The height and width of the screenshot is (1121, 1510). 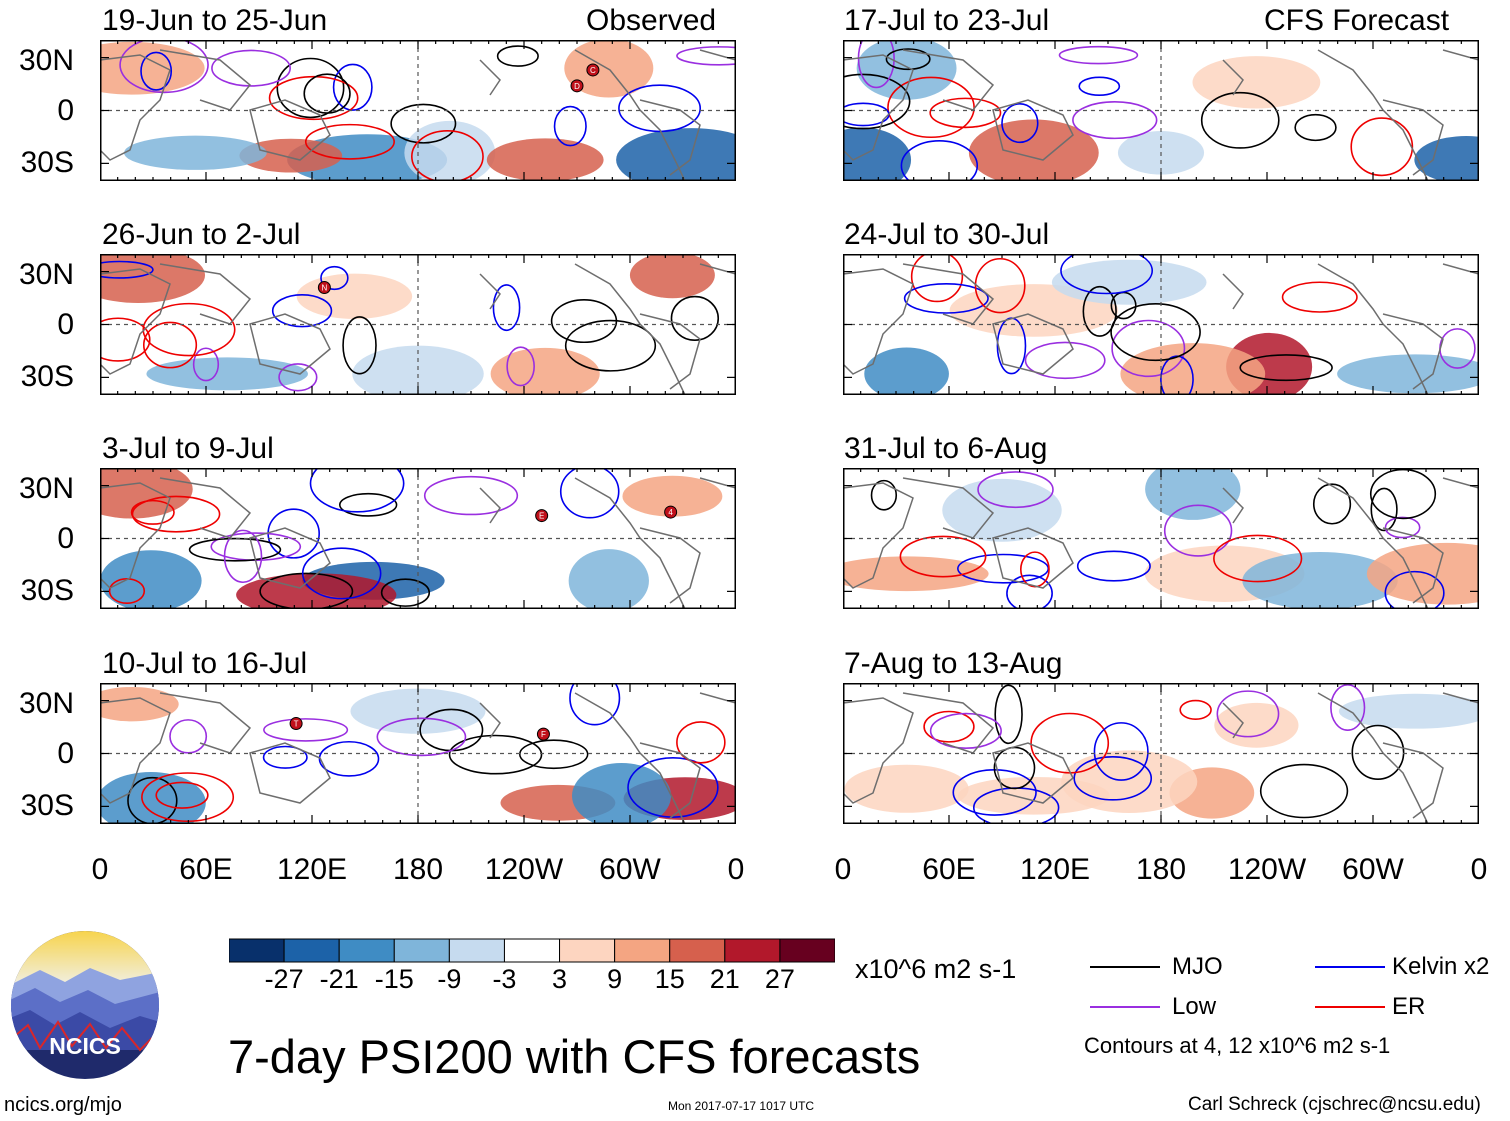 What do you see at coordinates (1125, 1007) in the screenshot?
I see `legend-swatch-low` at bounding box center [1125, 1007].